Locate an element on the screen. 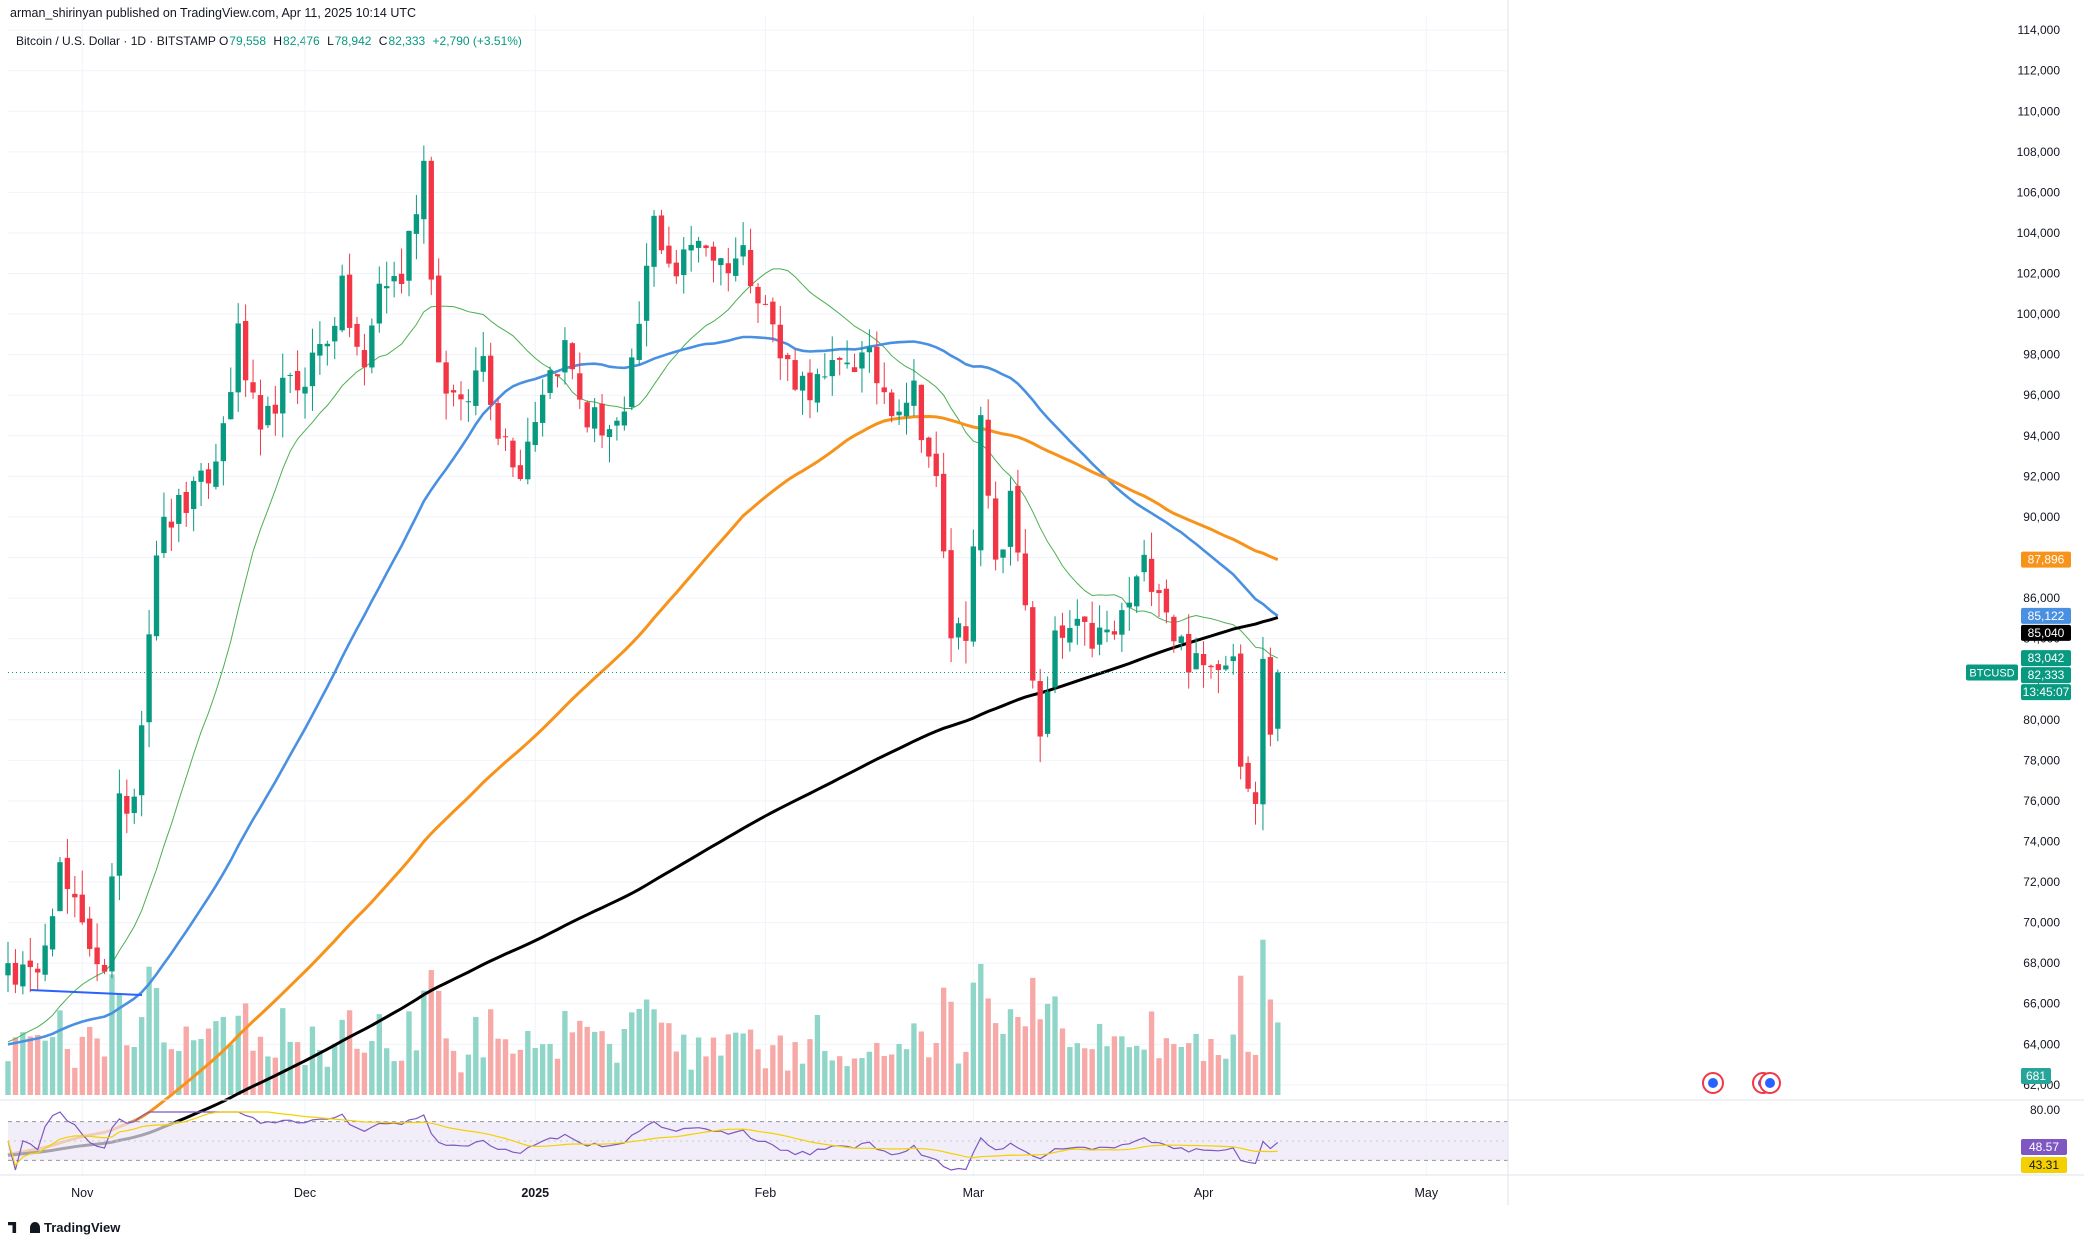 This screenshot has height=1243, width=2084. tradingview-logo: TradingView is located at coordinates (64, 1227).